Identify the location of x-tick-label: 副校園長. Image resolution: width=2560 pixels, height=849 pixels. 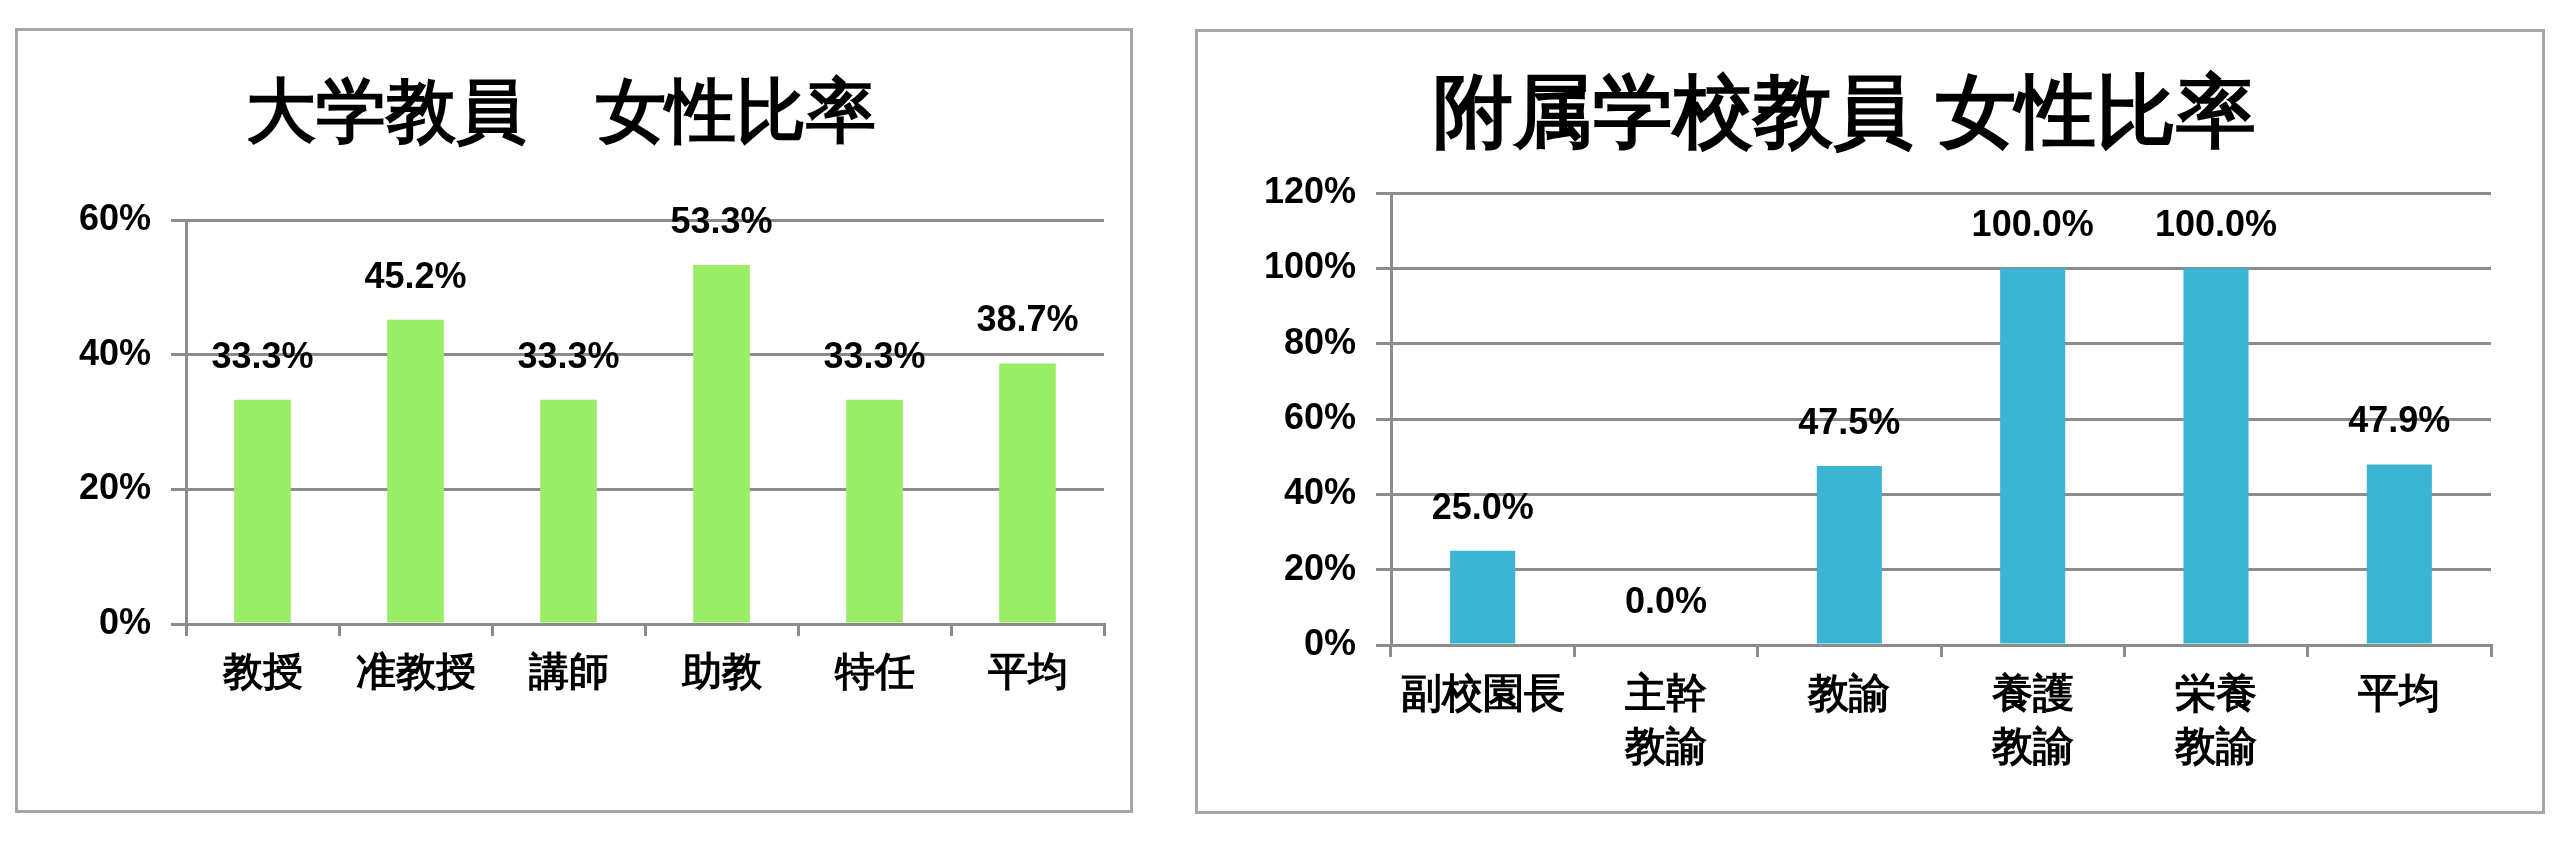
(1482, 692).